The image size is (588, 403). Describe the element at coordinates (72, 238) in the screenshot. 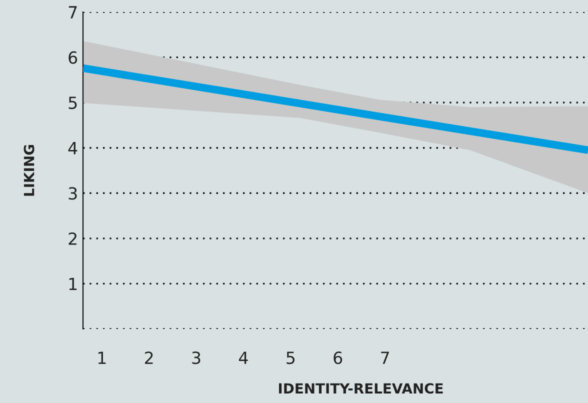

I see `y-tick-label: 2` at that location.